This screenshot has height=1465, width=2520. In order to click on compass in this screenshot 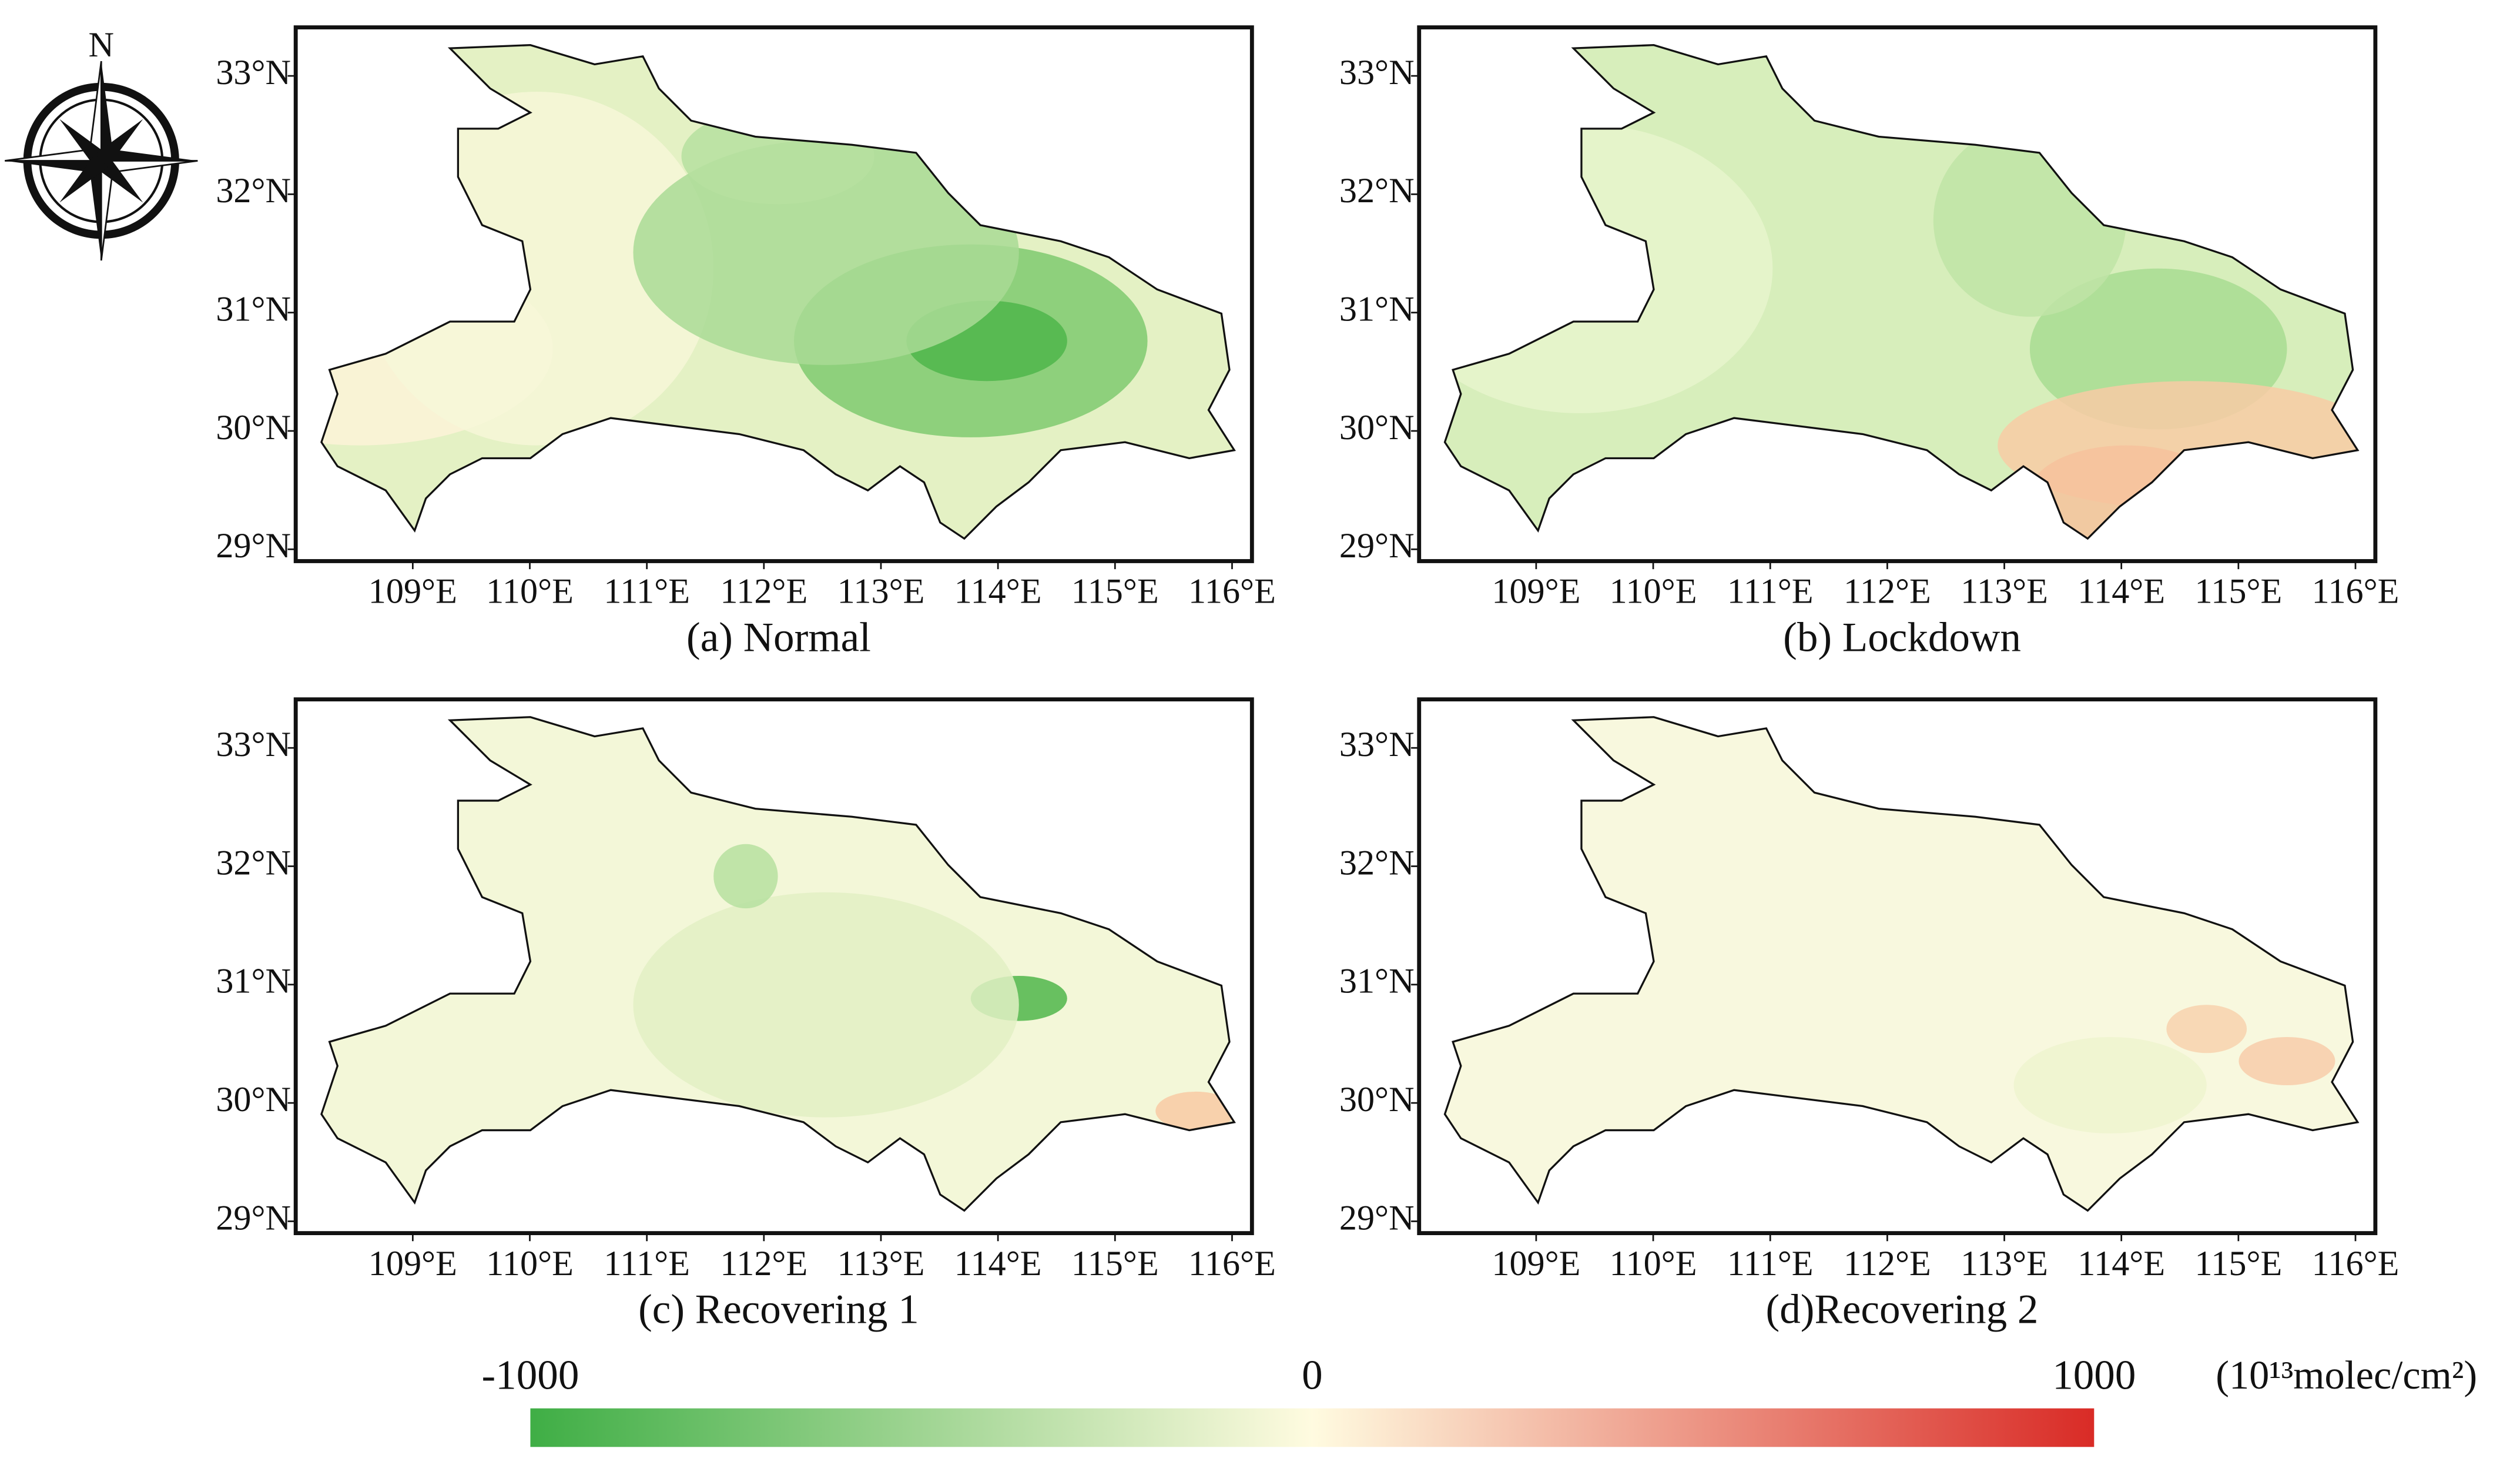, I will do `click(101, 161)`.